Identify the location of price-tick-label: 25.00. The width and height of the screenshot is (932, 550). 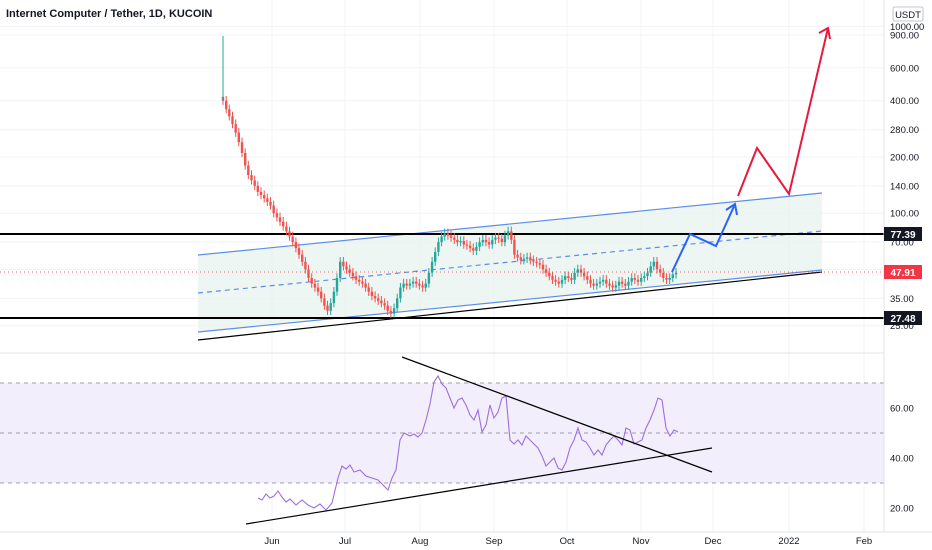
(902, 326).